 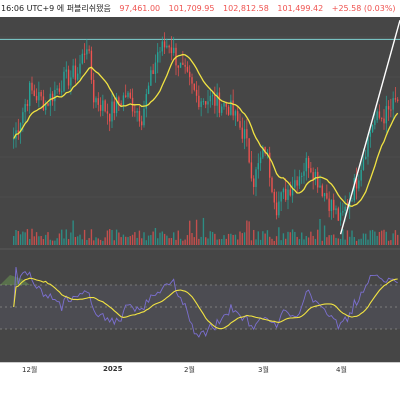 I want to click on x-tick-mar: 3월, so click(x=263, y=370).